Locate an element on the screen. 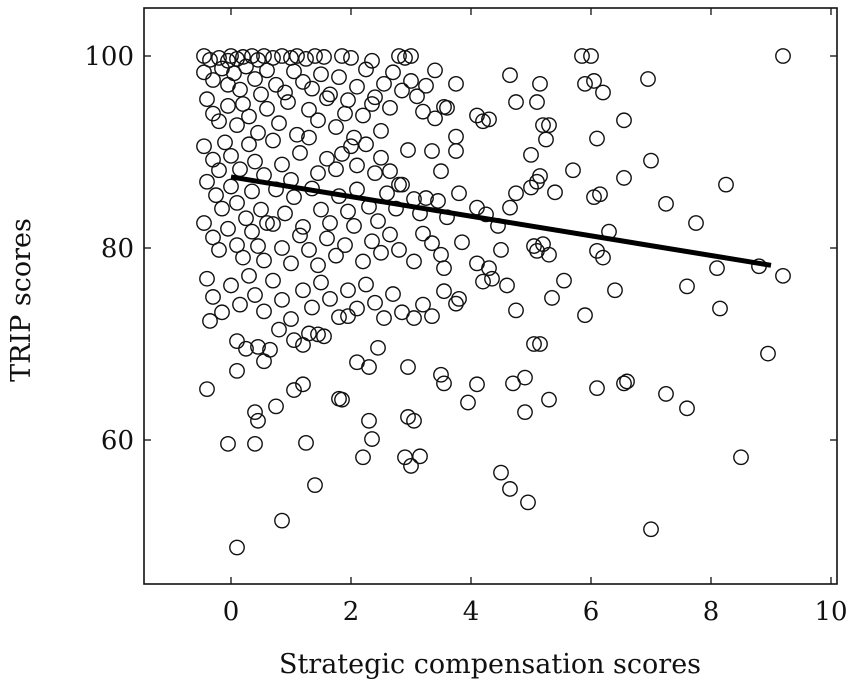 The image size is (851, 689). x-axis-label: Strategic compensation scores is located at coordinates (490, 664).